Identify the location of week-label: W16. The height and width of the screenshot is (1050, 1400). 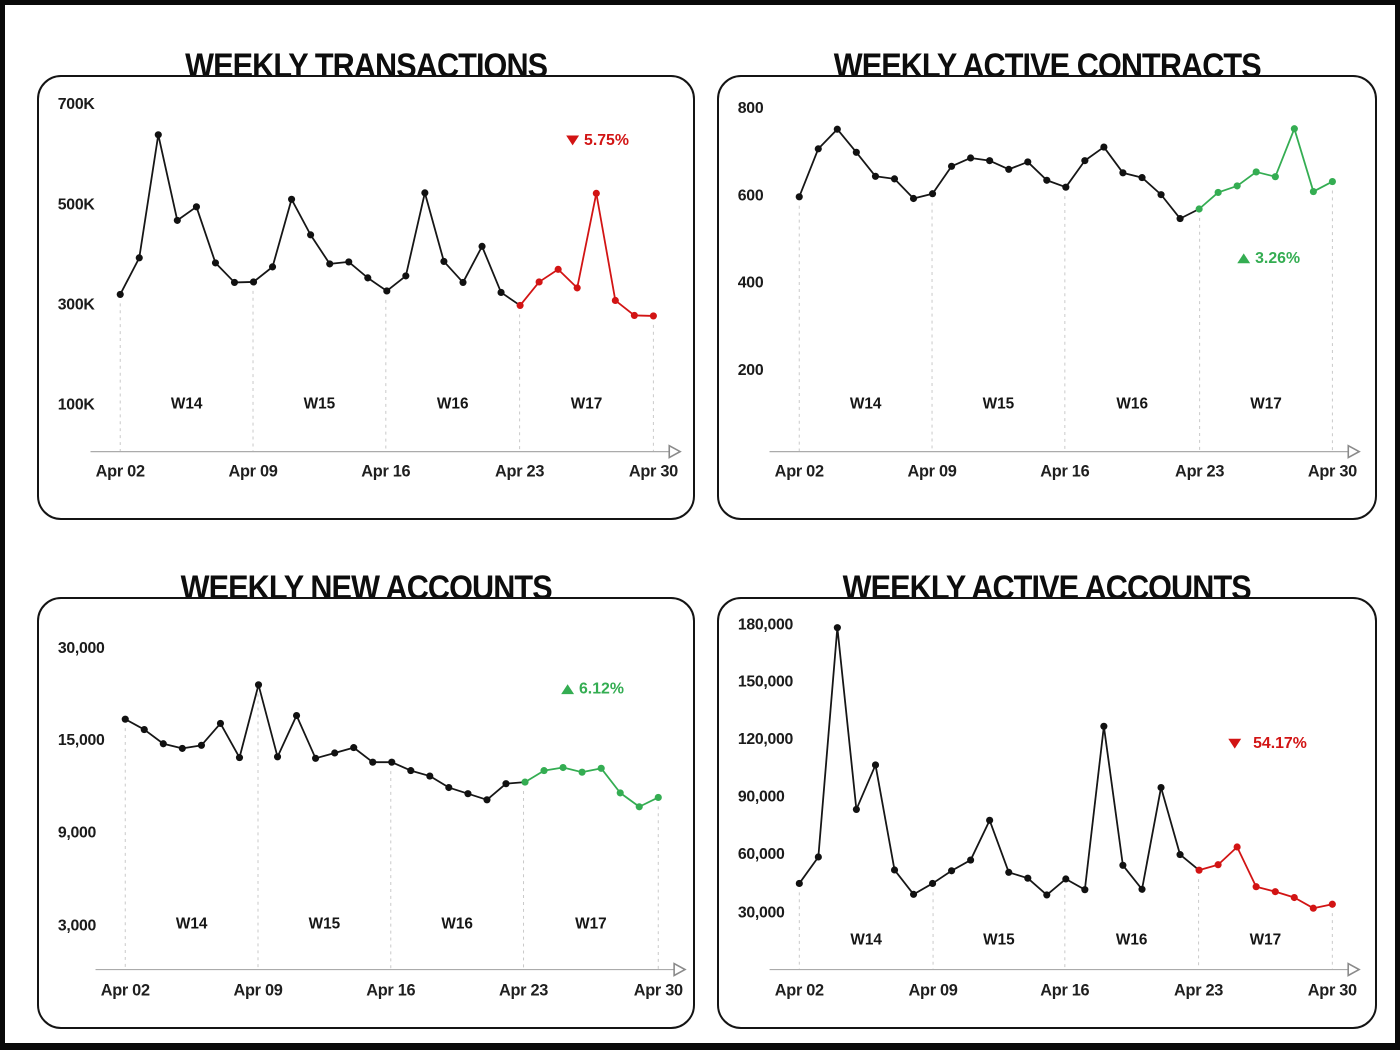
(457, 923).